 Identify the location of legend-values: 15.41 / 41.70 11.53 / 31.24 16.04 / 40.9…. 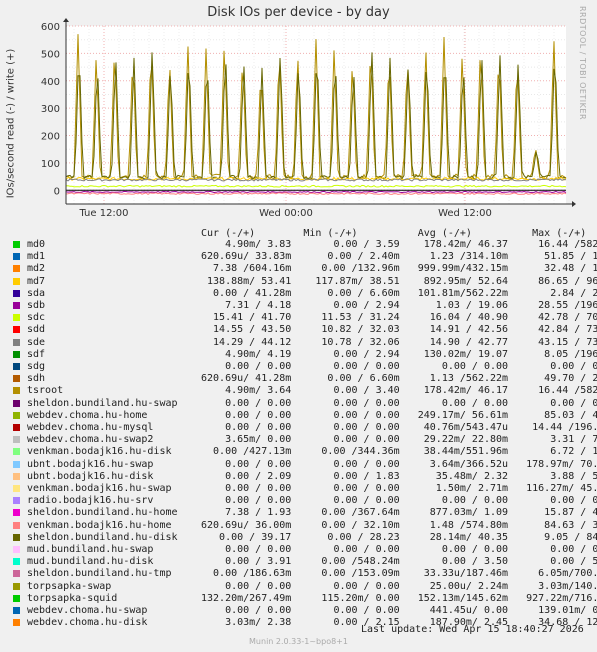
(399, 318).